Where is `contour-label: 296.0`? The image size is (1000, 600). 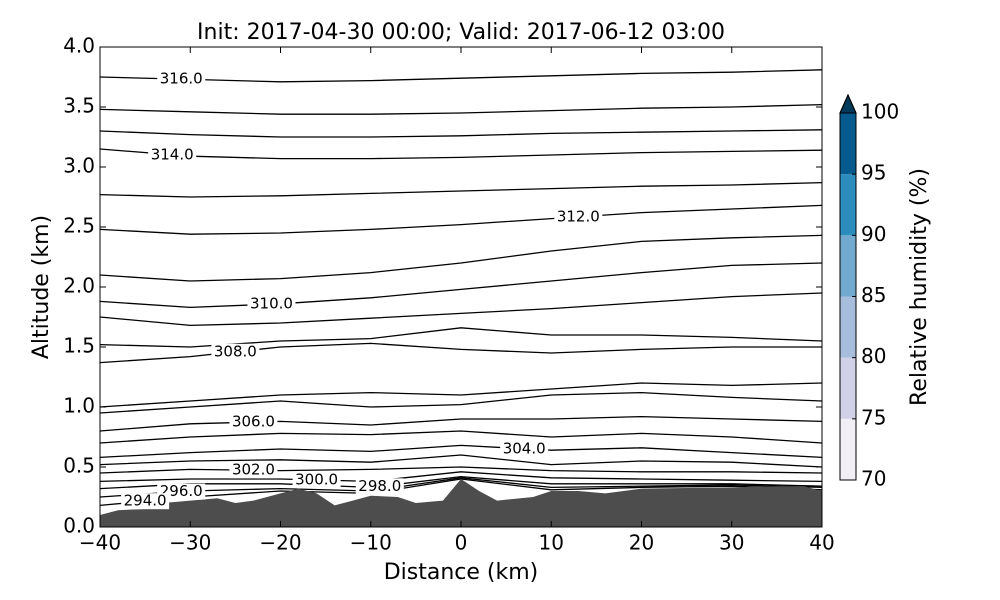 contour-label: 296.0 is located at coordinates (181, 491).